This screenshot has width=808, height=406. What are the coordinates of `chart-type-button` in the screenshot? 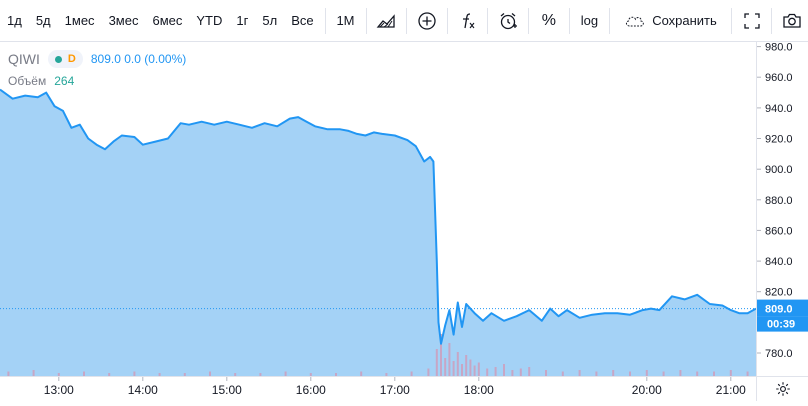 It's located at (386, 21).